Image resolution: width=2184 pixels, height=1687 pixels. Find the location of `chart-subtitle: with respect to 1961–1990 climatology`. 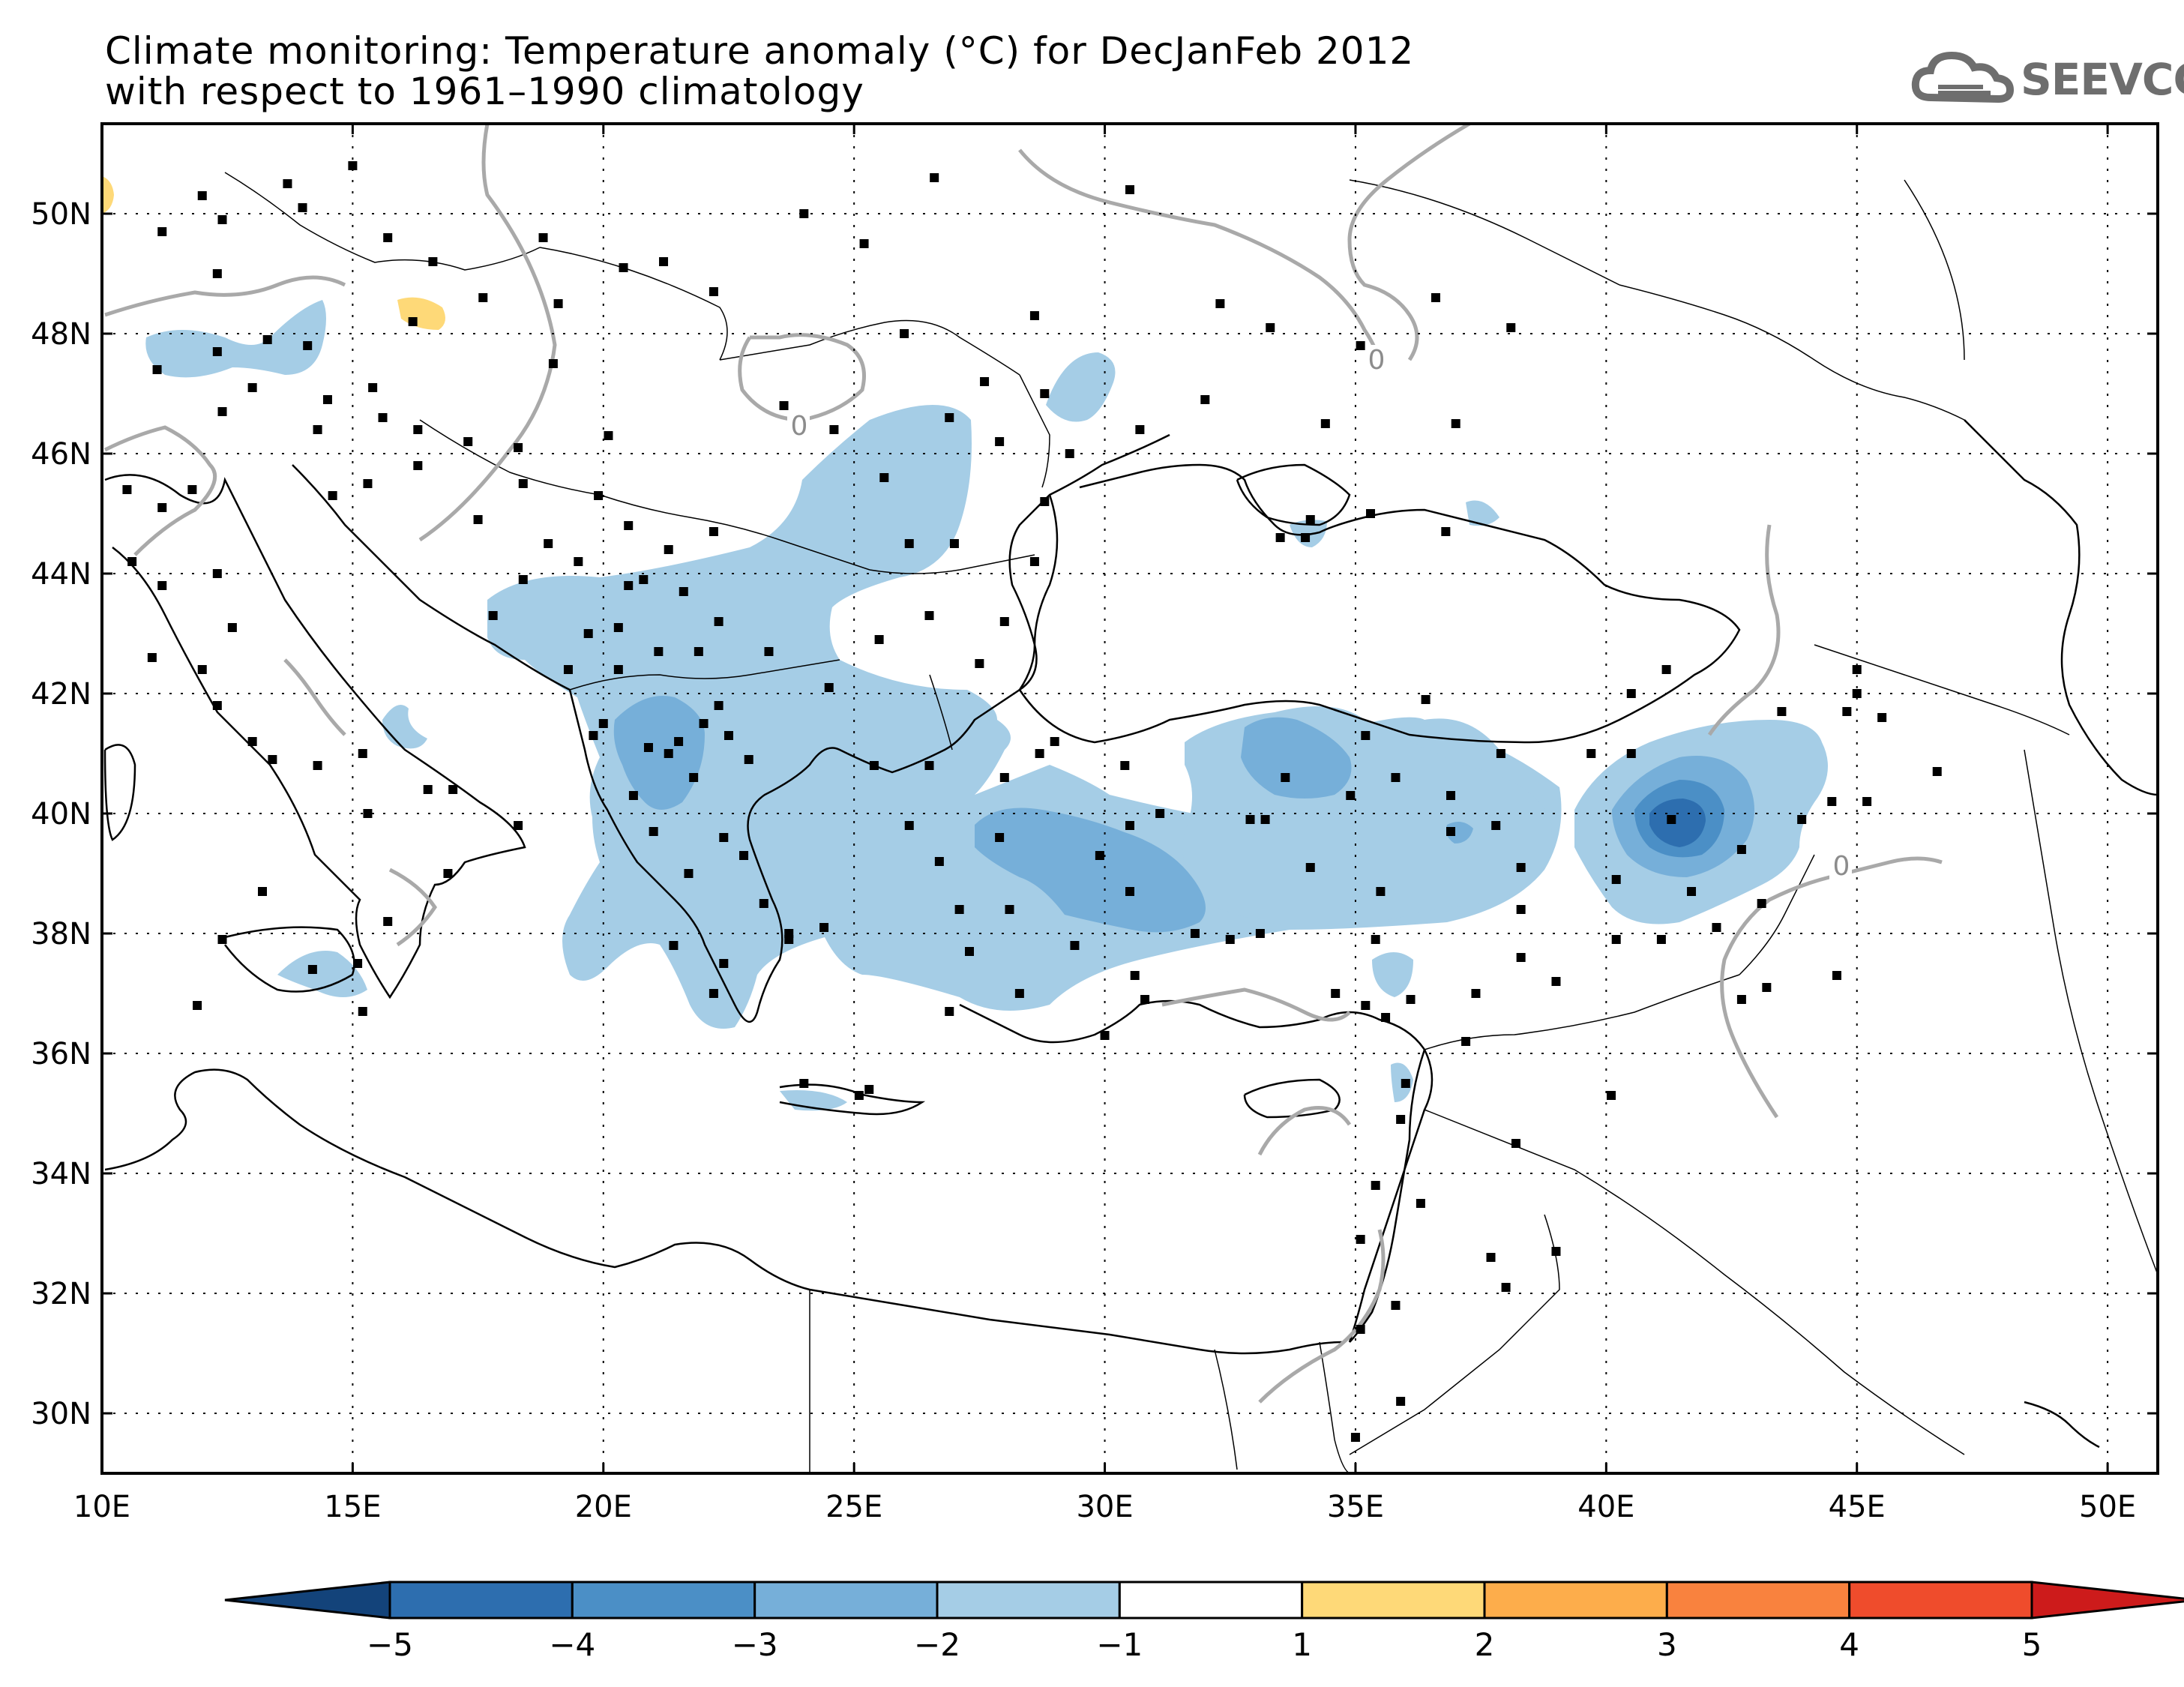

chart-subtitle: with respect to 1961–1990 climatology is located at coordinates (484, 91).